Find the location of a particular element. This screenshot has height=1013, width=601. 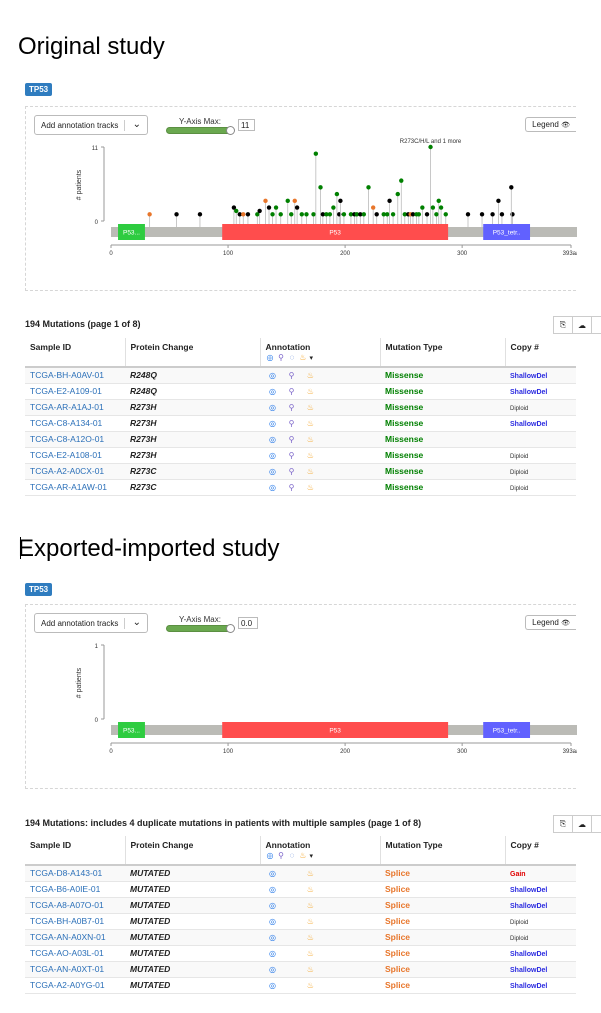

sample-id-link: TCGA-C8-A12O-01 is located at coordinates (75, 439).